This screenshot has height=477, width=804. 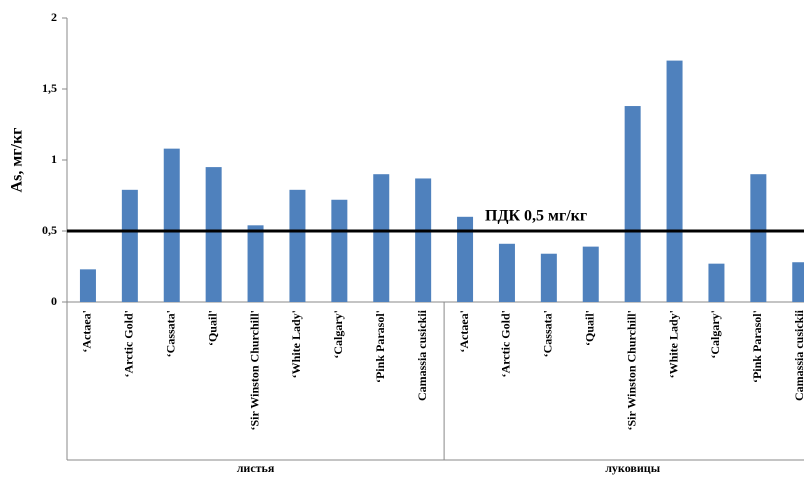 I want to click on y-tick-label: 1,5, so click(x=49, y=88).